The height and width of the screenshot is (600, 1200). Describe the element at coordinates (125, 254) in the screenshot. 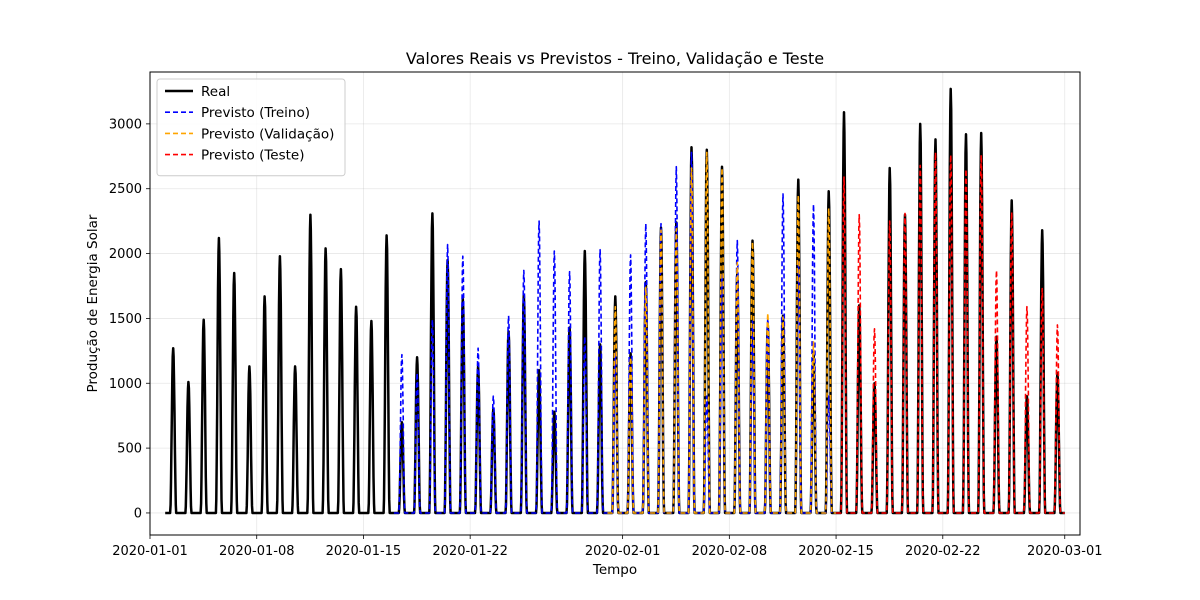

I see `y-tick-label: 2000` at that location.